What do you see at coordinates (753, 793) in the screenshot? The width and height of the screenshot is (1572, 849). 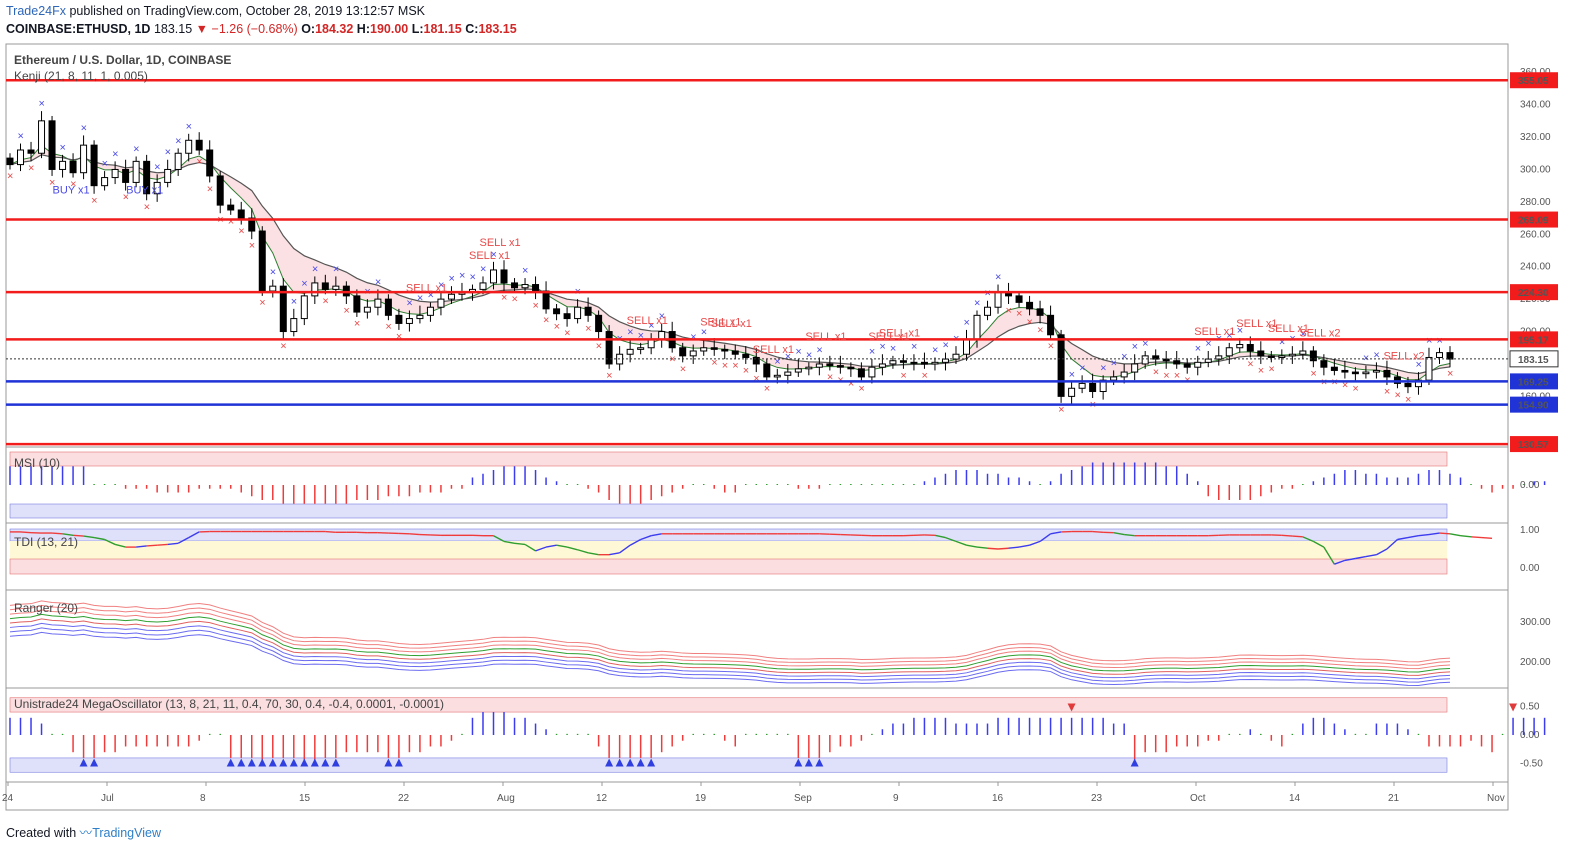 I see `time-axis: 24 Jul 8 15 22 Aug 12 19 Sep 9 16 23 Oct 14 21 Nov` at bounding box center [753, 793].